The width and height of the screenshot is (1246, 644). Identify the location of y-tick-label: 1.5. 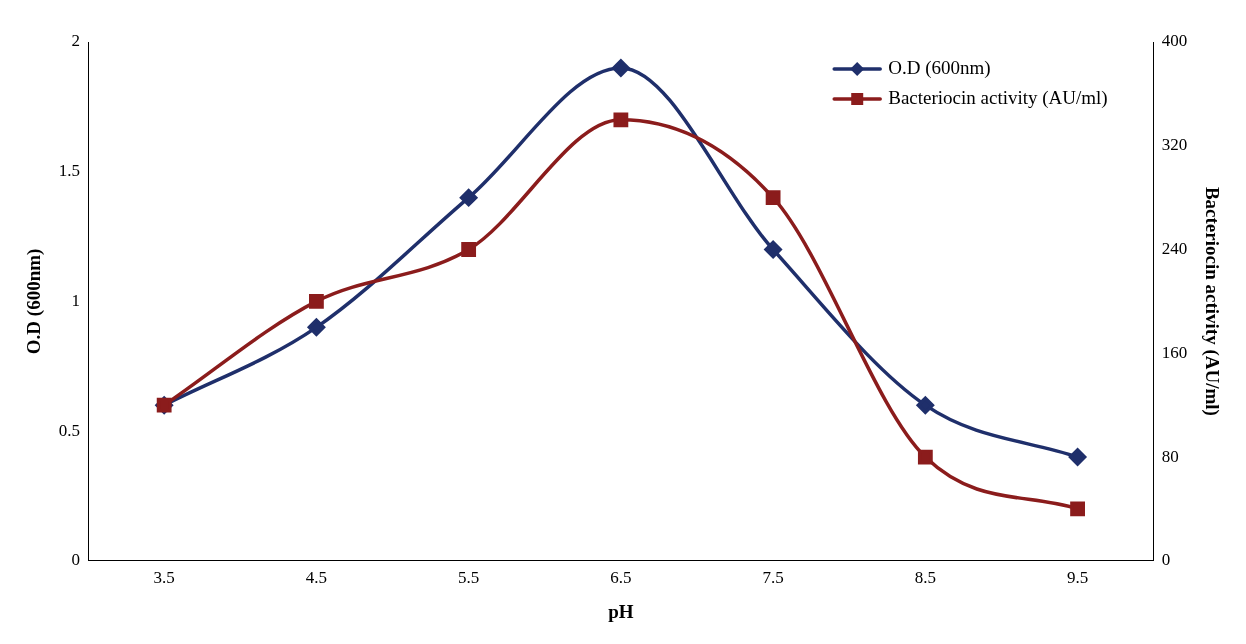
(69, 171).